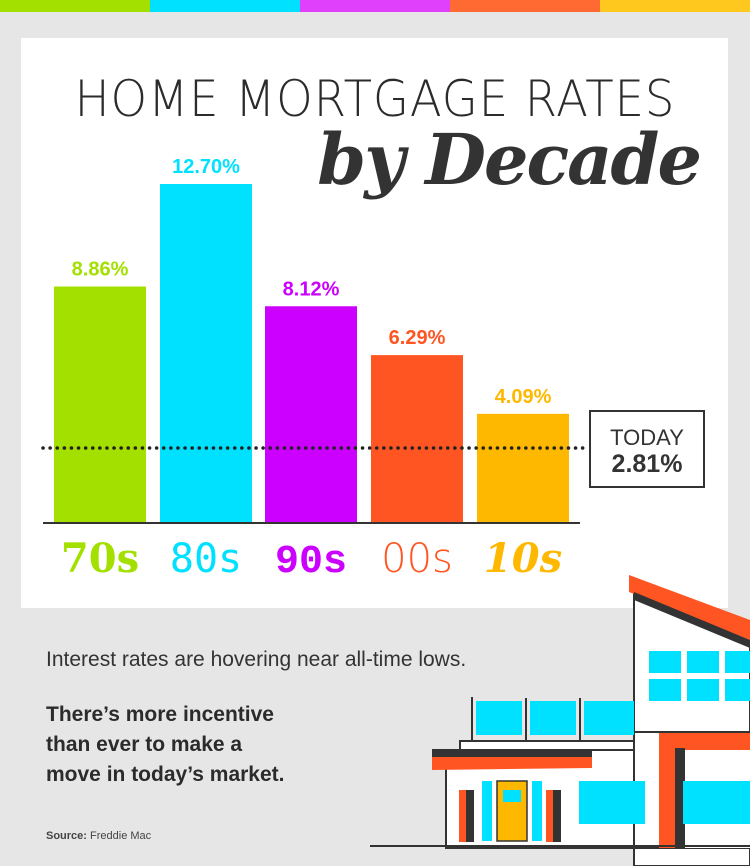  What do you see at coordinates (417, 559) in the screenshot?
I see `category-label: 00s` at bounding box center [417, 559].